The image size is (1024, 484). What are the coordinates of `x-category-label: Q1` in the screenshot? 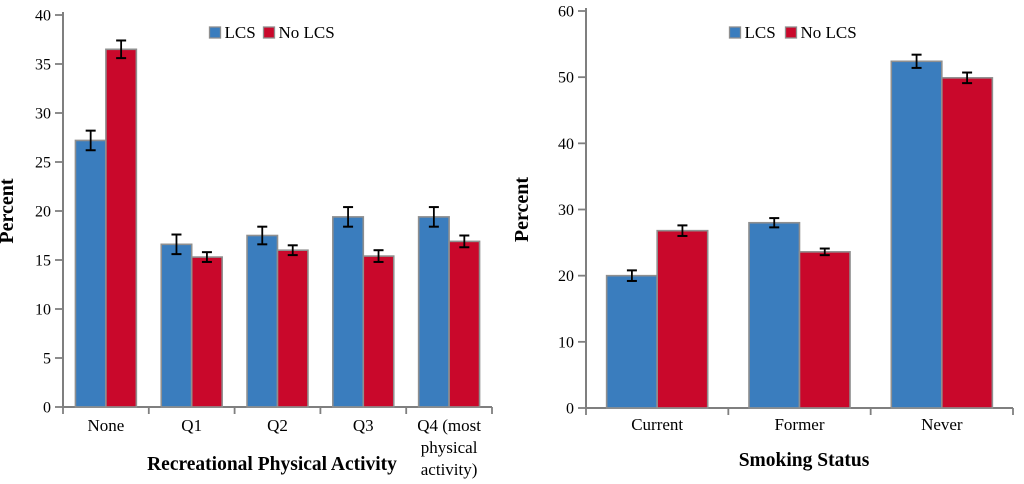 It's located at (191, 425).